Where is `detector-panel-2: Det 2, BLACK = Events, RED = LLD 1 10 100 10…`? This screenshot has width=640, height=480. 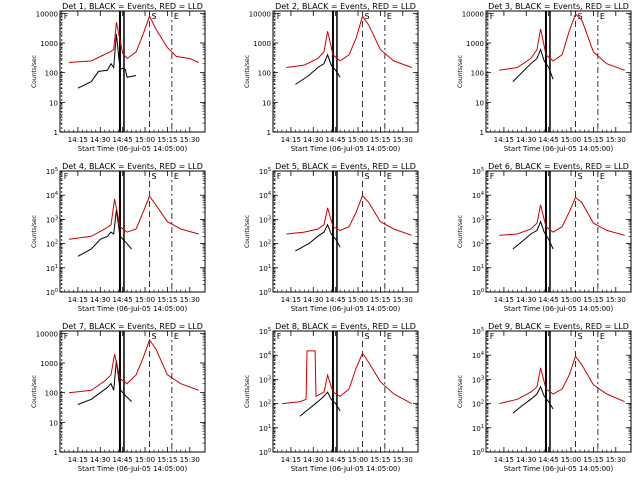
detector-panel-2: Det 2, BLACK = Events, RED = LLD 1 10 100 10… is located at coordinates (331, 77).